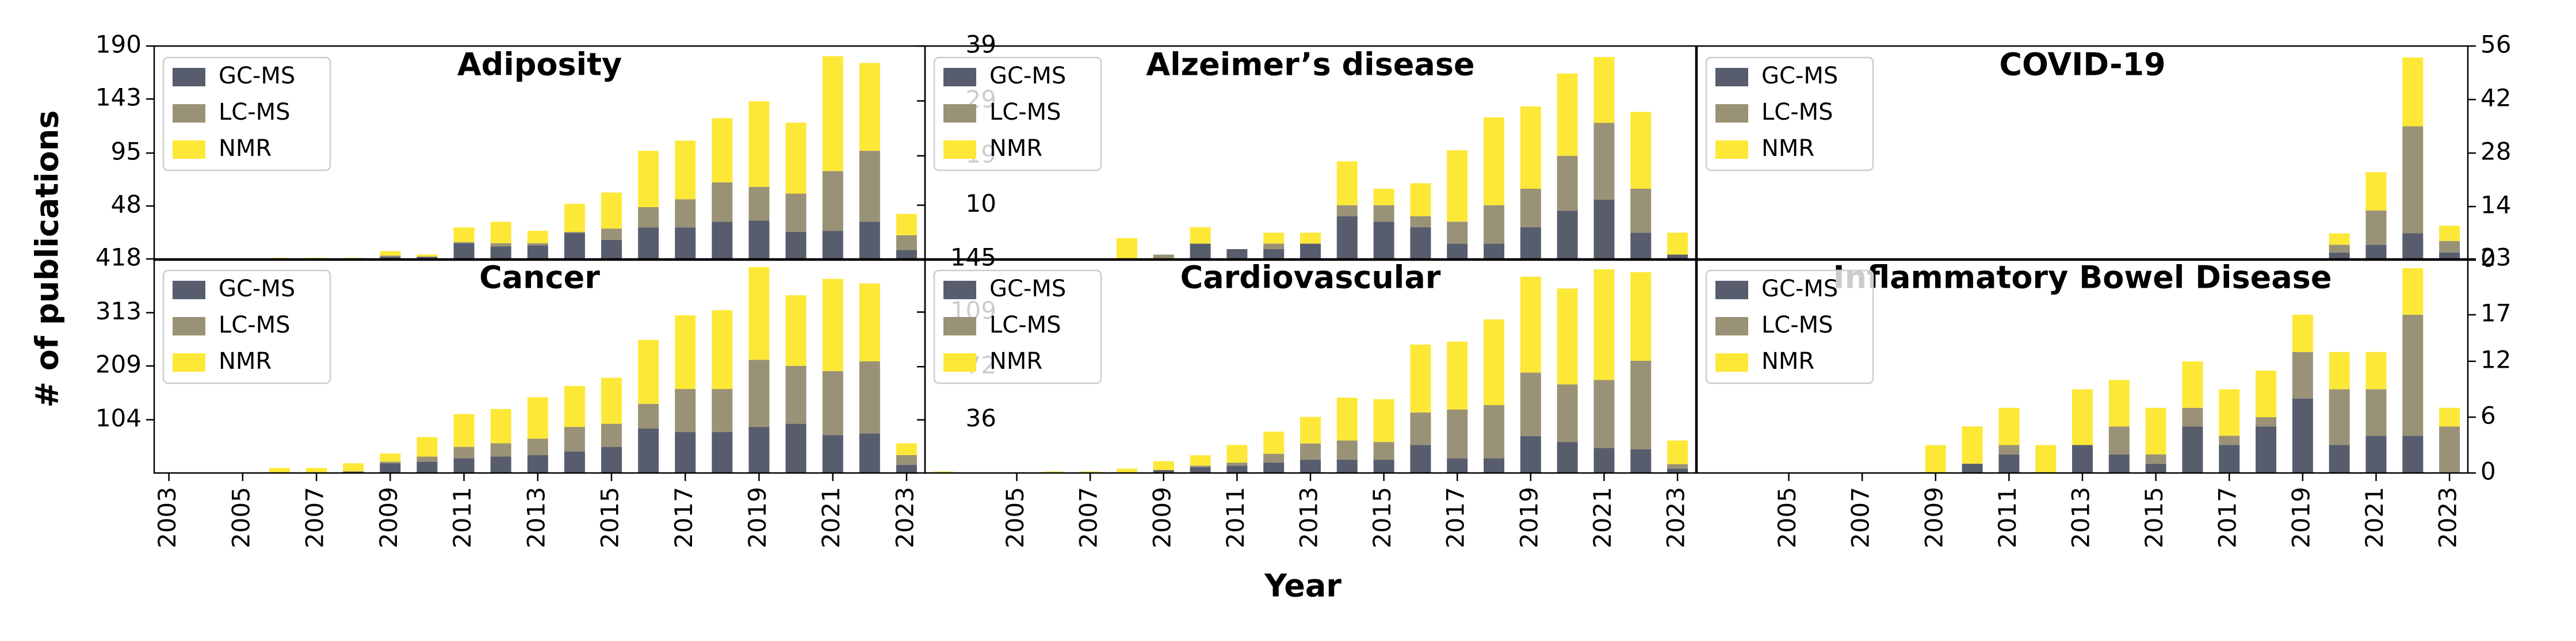 The width and height of the screenshot is (2576, 641). I want to click on panel-title: Adiposity, so click(539, 65).